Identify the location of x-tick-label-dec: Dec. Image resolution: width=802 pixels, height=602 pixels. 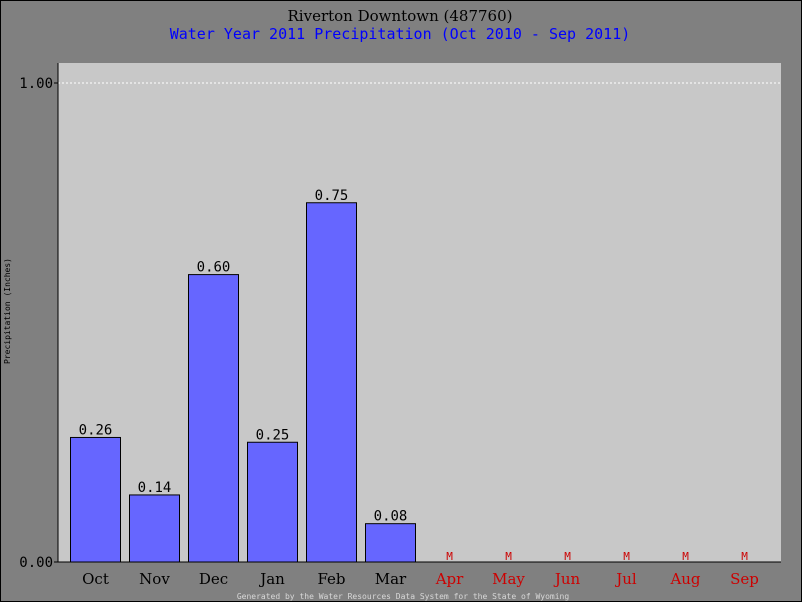
(213, 579).